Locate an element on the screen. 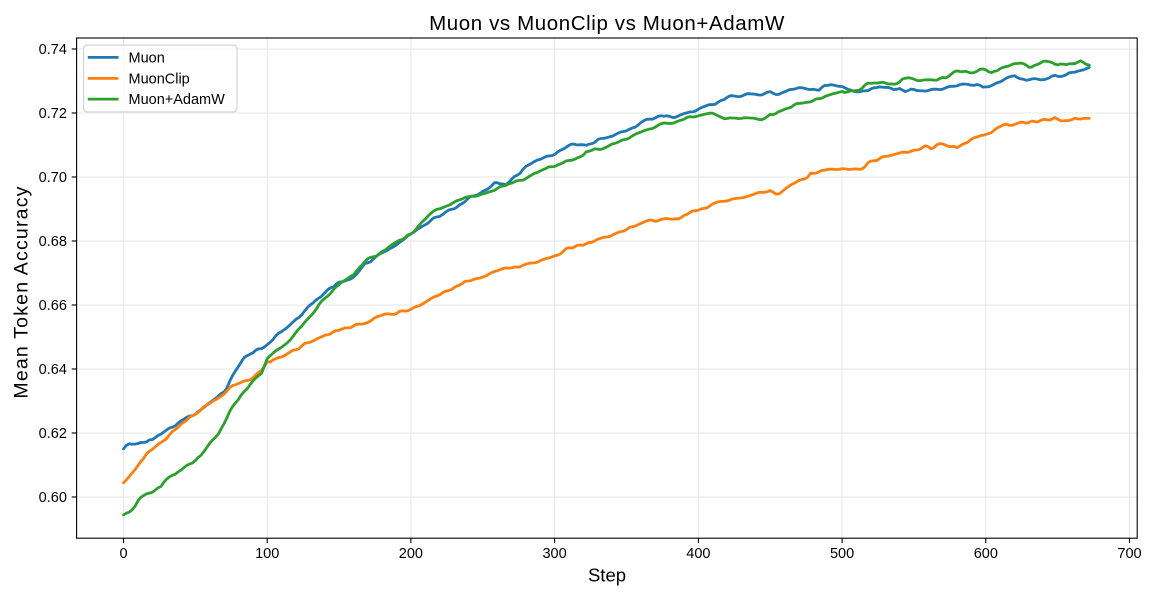  svg-text: 0.70 is located at coordinates (53, 178).